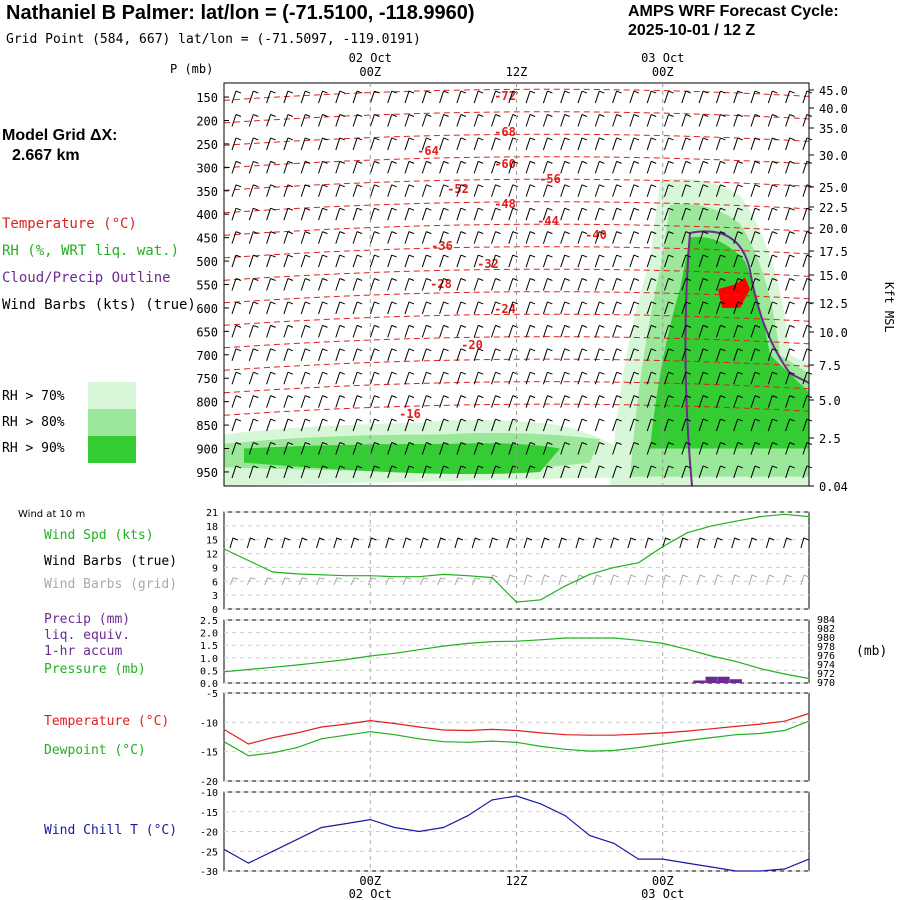 The height and width of the screenshot is (900, 900). I want to click on pressure-tick-12: 750, so click(207, 379).